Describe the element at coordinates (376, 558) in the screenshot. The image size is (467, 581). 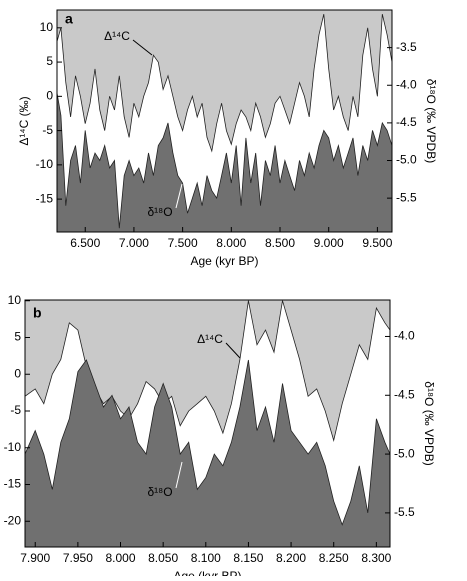
I see `x-tick-label: 8.300` at that location.